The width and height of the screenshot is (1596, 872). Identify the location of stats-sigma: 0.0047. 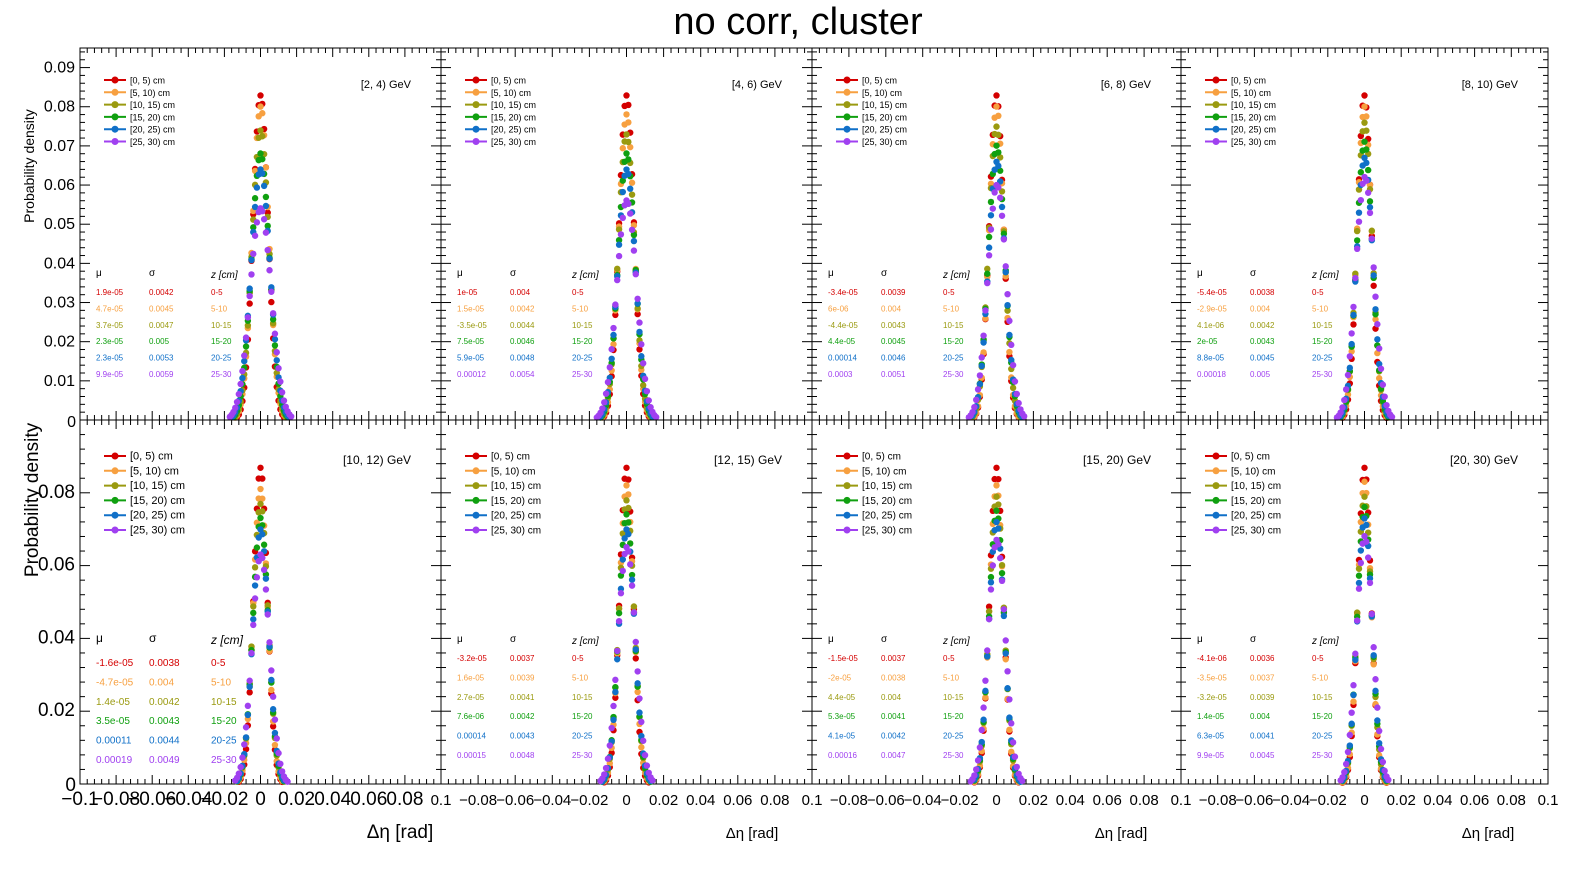
(893, 755).